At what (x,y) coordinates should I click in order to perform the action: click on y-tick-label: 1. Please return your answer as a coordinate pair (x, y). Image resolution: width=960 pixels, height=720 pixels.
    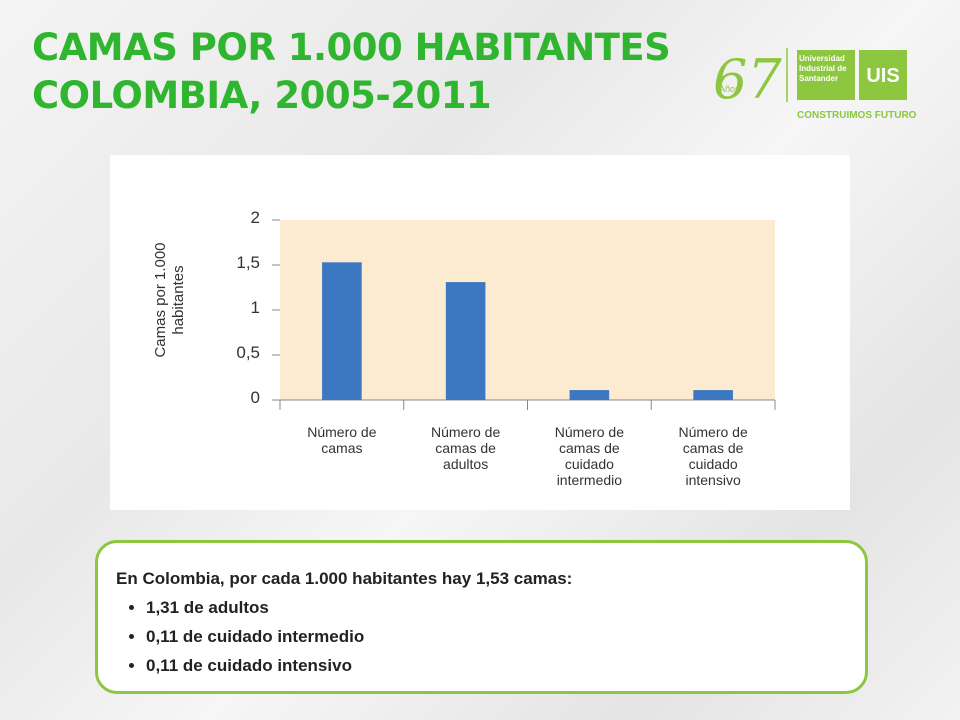
    Looking at the image, I should click on (255, 307).